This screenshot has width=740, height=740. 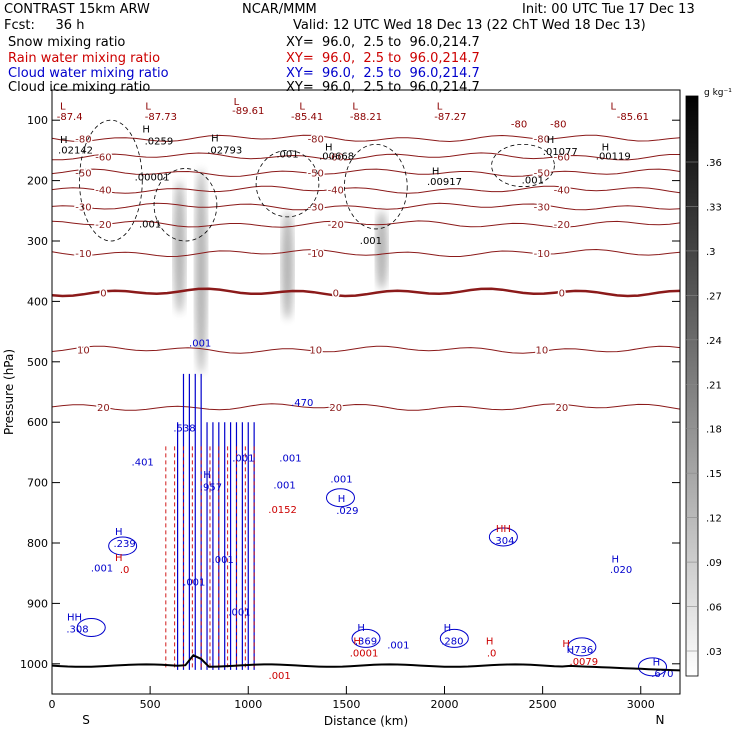 I want to click on contour-annotation: -87.27, so click(x=450, y=117).